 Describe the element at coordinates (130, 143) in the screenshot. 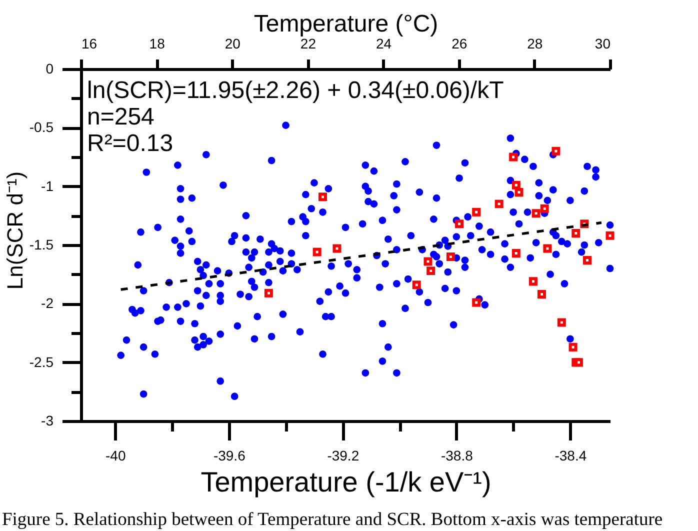

I see `annotation: R²=0.13` at that location.